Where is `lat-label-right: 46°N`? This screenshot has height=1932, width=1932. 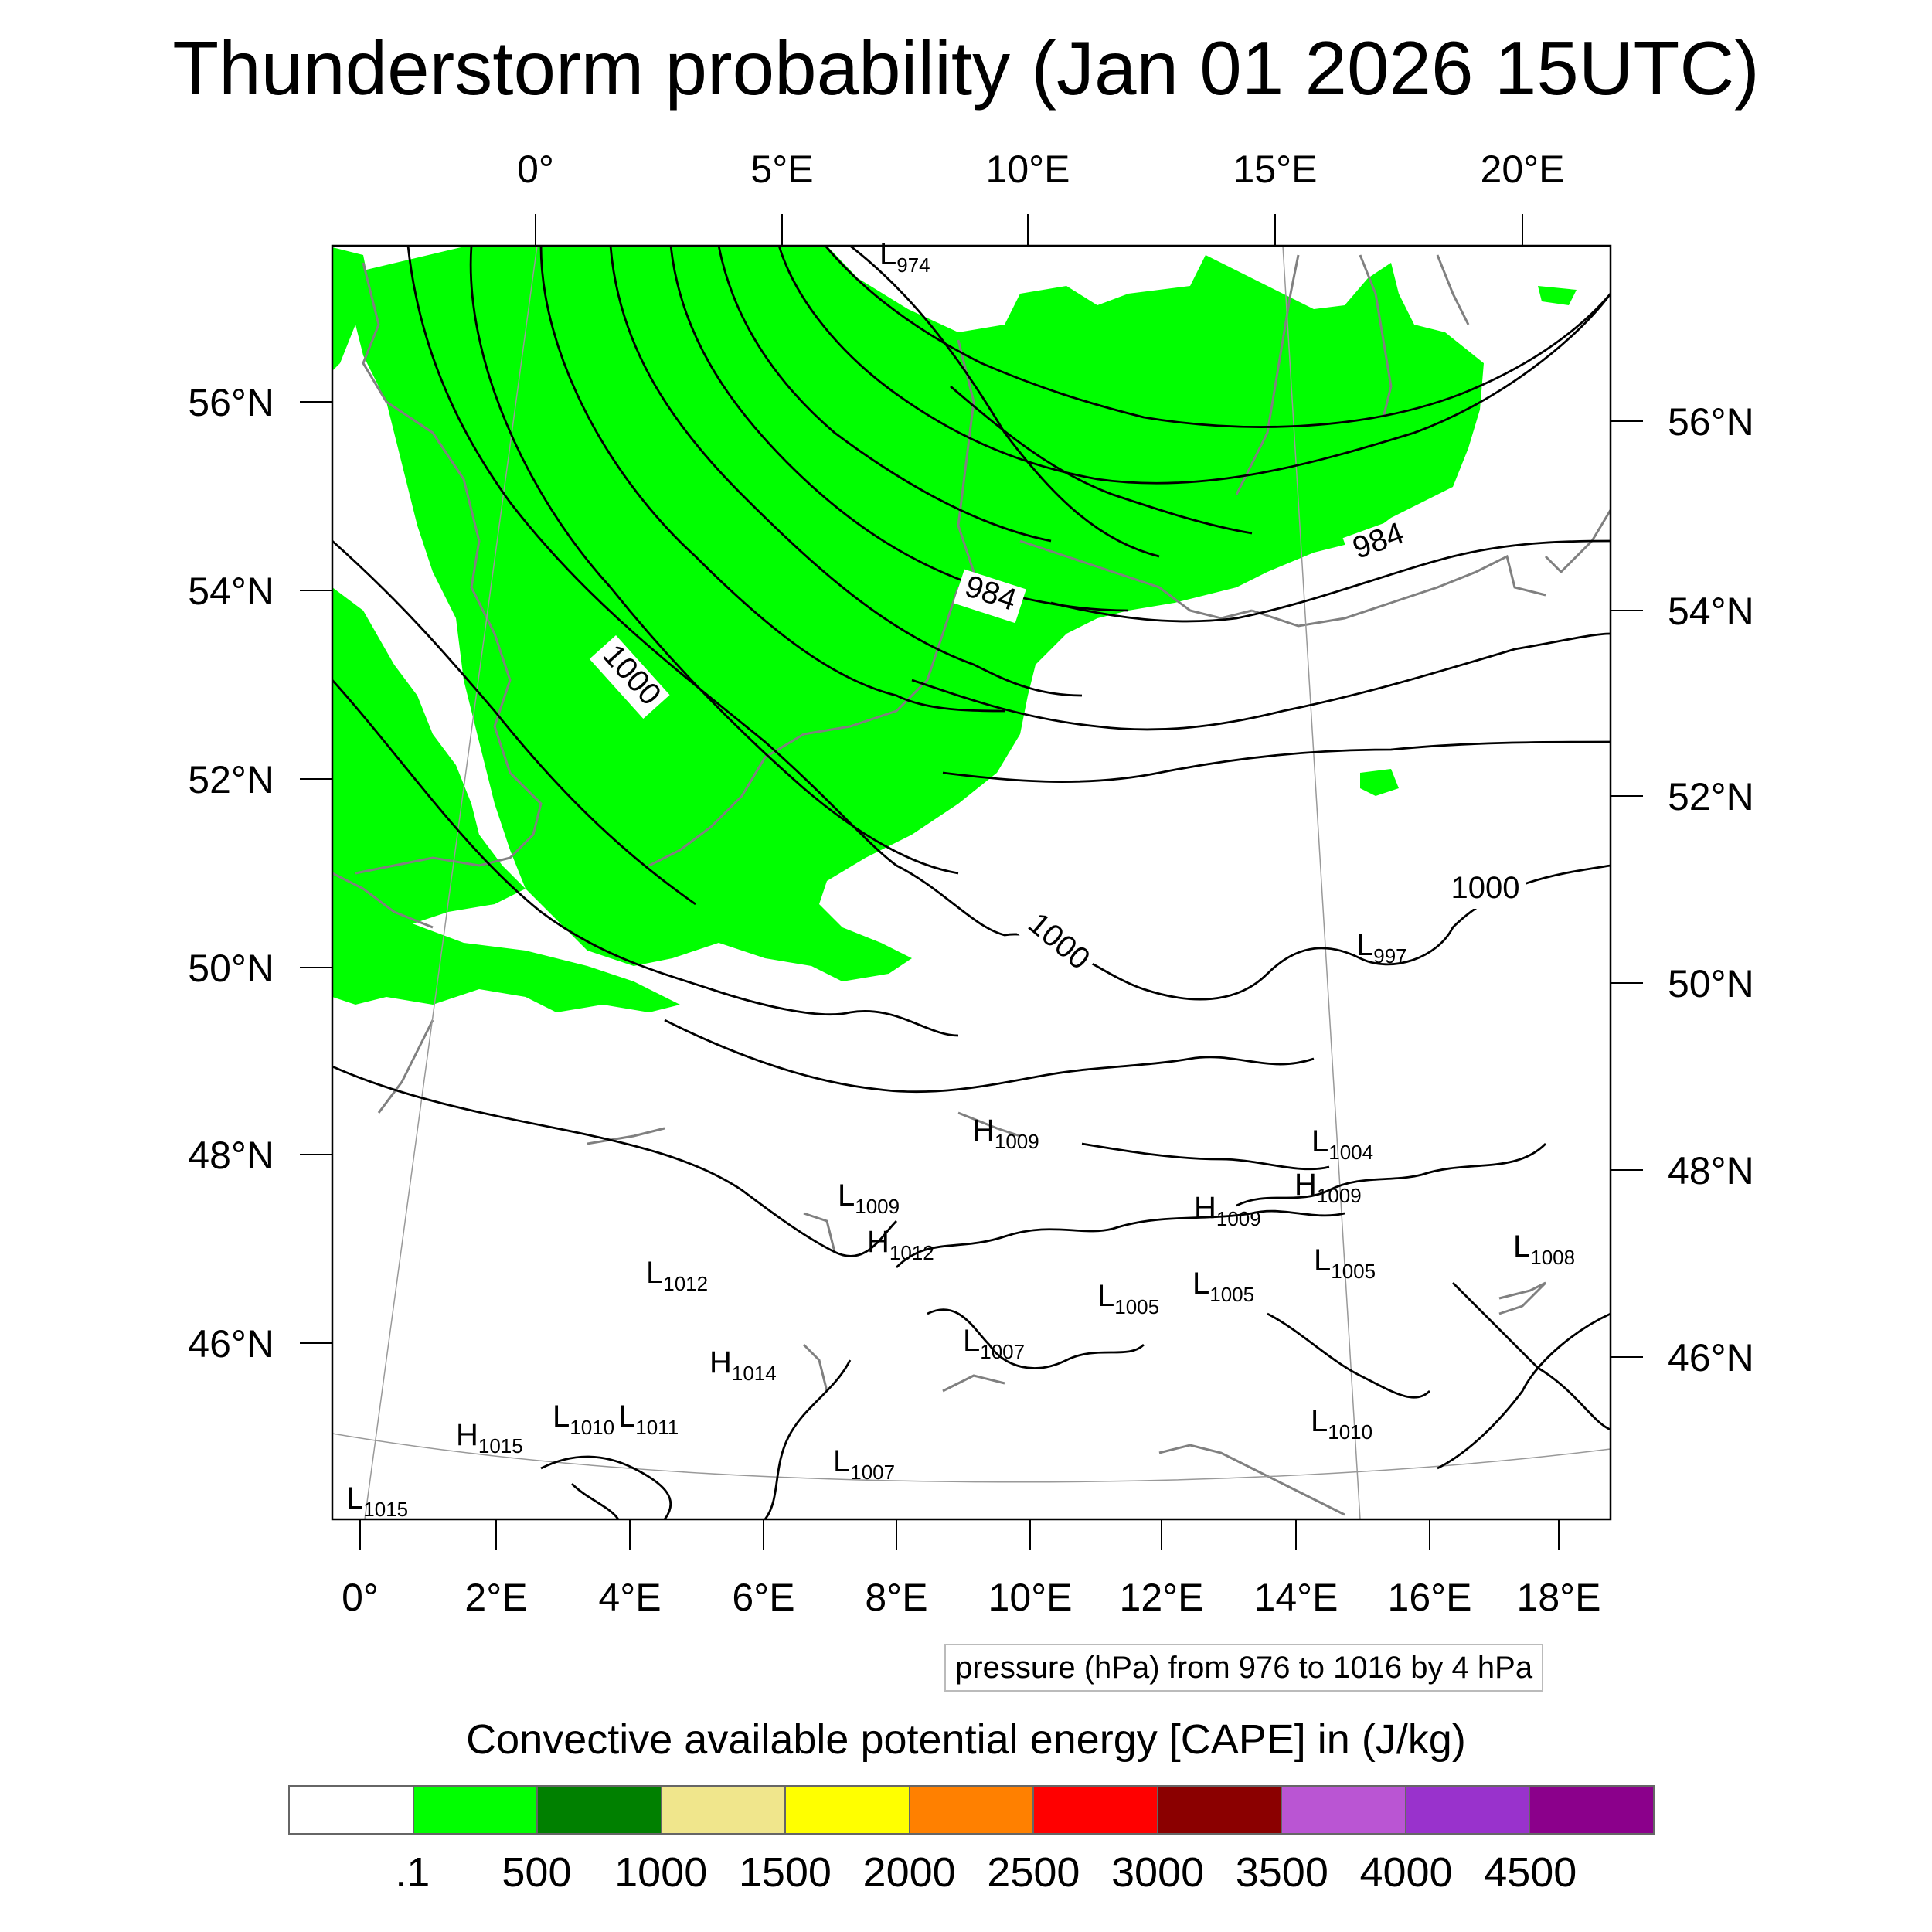 lat-label-right: 46°N is located at coordinates (1711, 1357).